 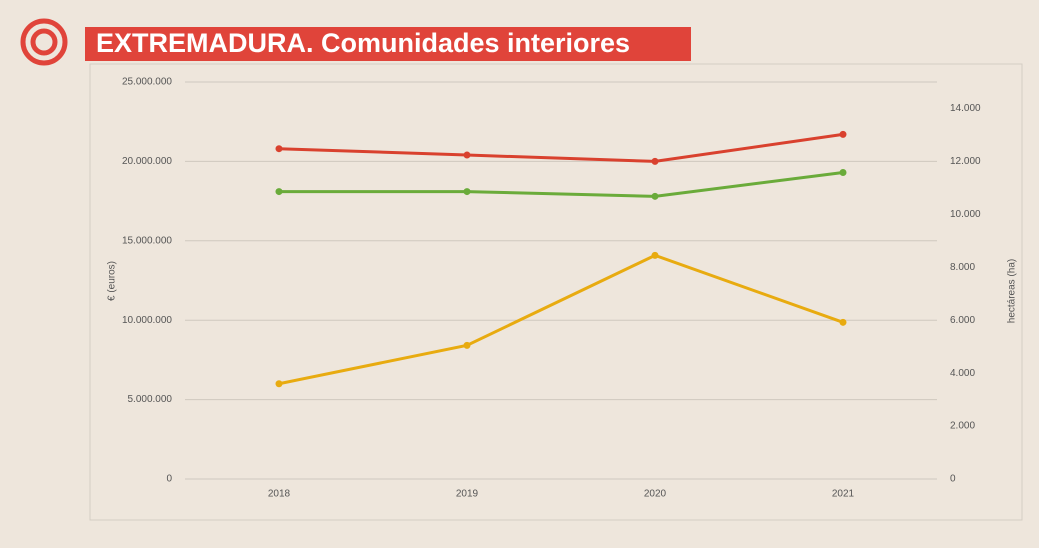 What do you see at coordinates (147, 240) in the screenshot?
I see `y-tick-label: 15.000.000` at bounding box center [147, 240].